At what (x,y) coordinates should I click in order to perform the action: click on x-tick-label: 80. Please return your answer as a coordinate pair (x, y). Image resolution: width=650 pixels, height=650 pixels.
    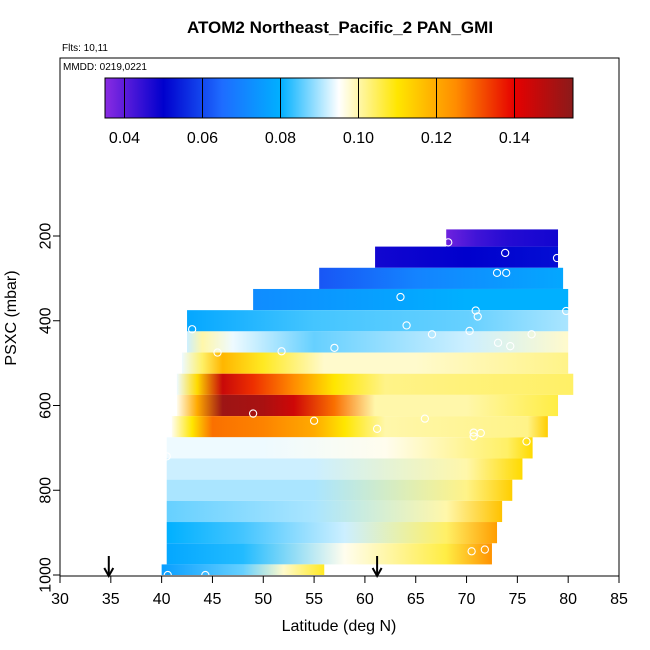
    Looking at the image, I should click on (568, 599).